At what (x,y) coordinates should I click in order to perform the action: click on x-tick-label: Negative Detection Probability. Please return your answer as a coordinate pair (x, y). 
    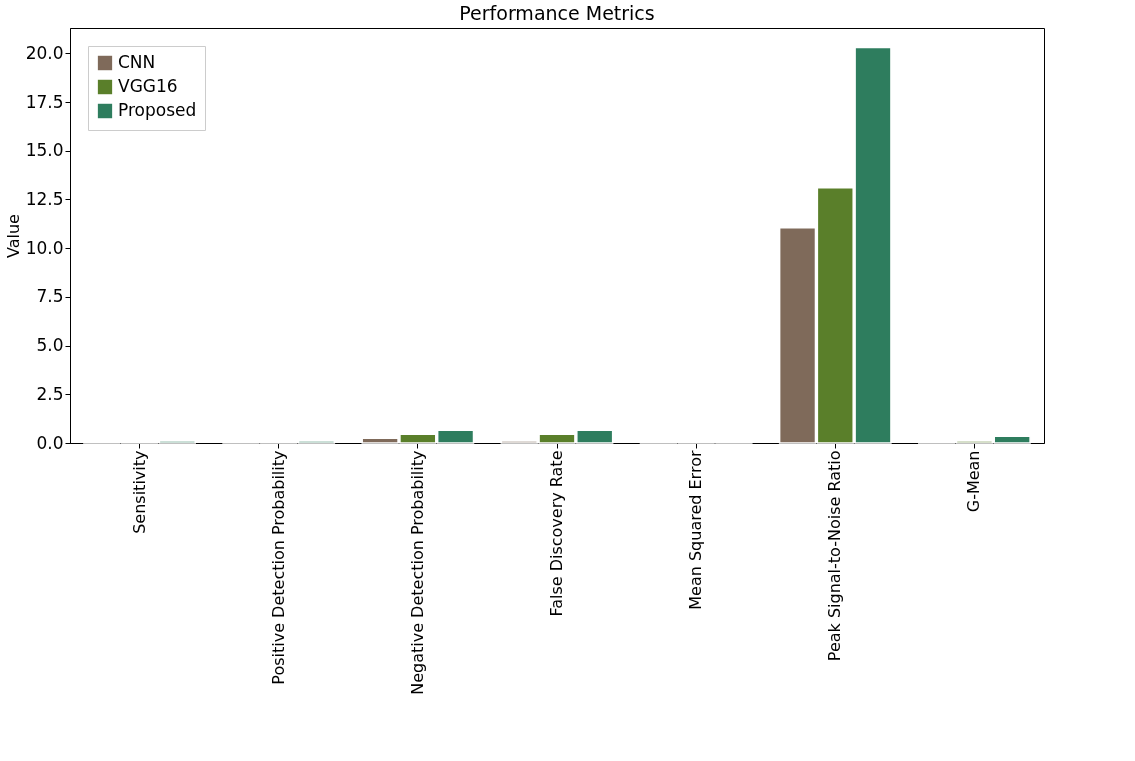
    Looking at the image, I should click on (417, 572).